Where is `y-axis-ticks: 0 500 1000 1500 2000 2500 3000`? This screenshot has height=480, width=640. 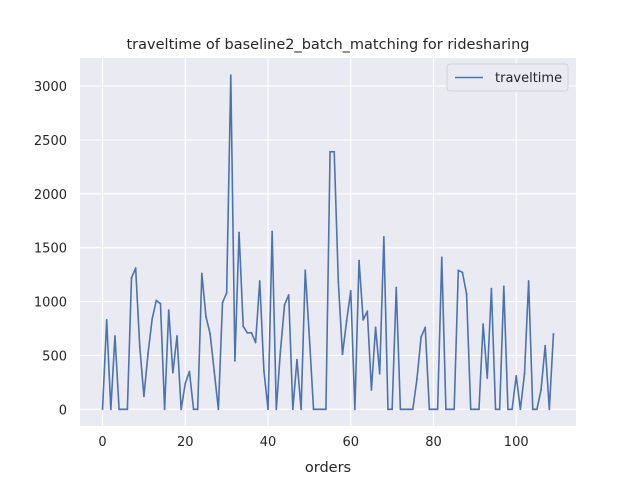
y-axis-ticks: 0 500 1000 1500 2000 2500 3000 is located at coordinates (50, 249).